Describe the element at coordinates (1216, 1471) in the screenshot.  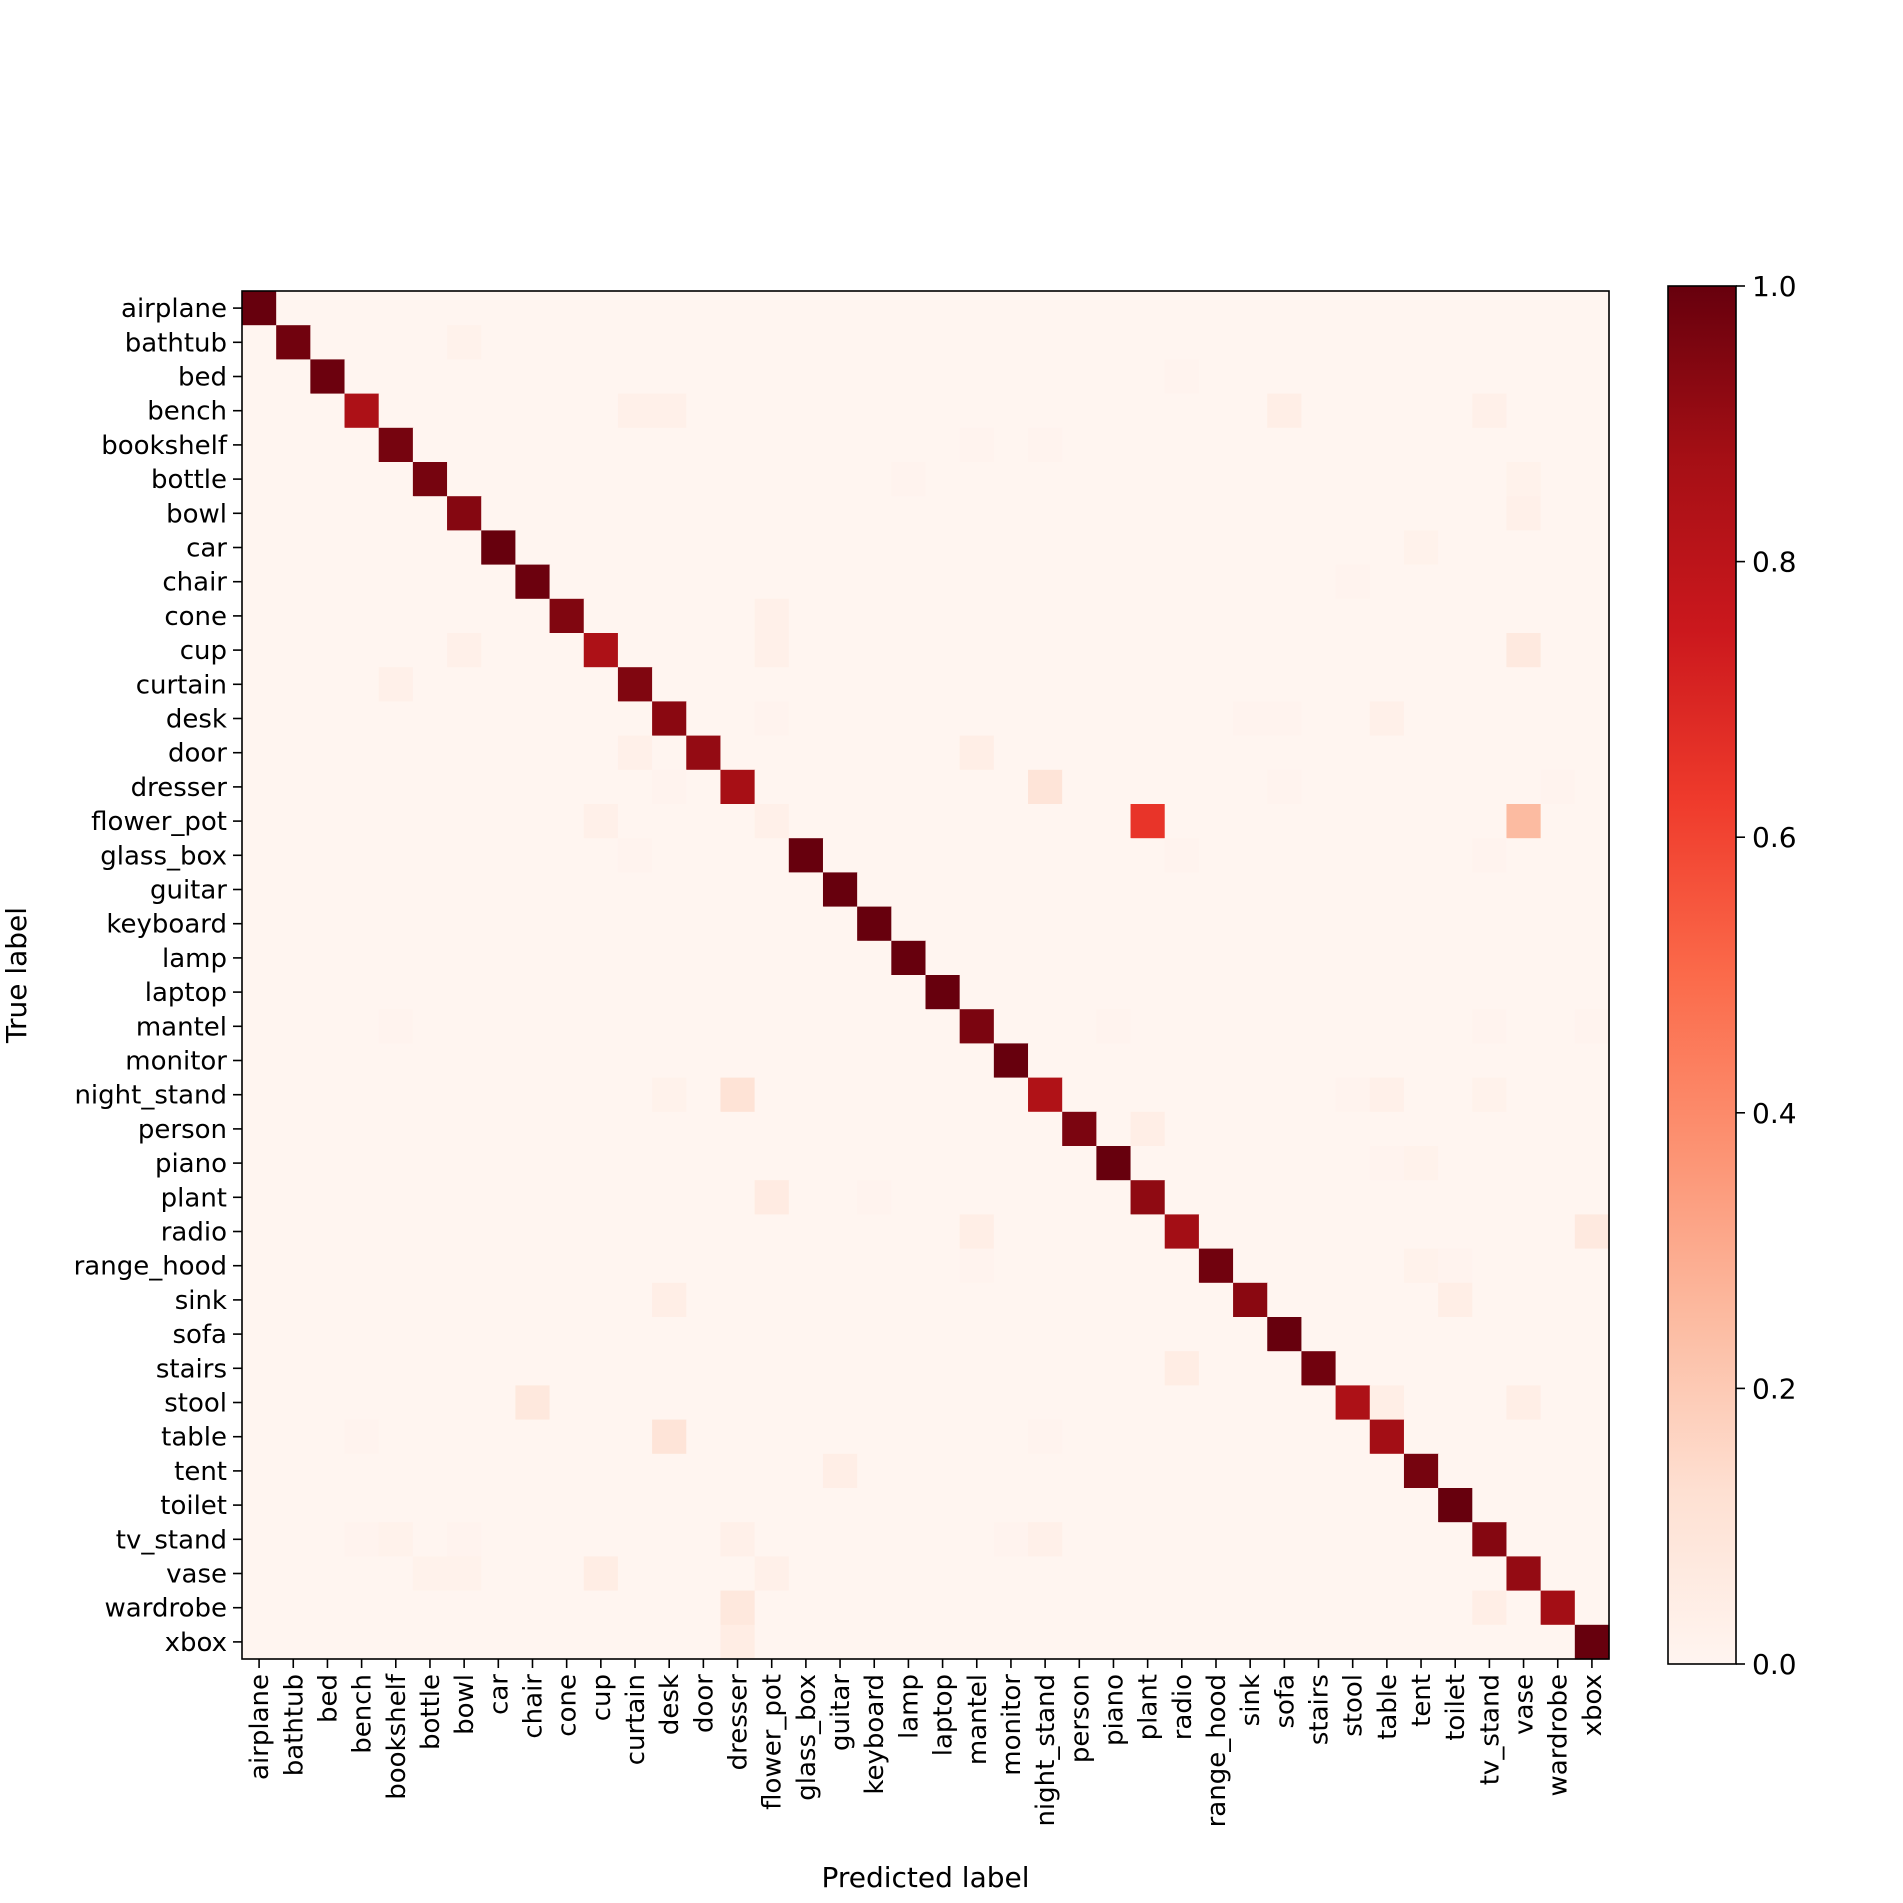
I see `heatmap-cell-tent-range_hood` at that location.